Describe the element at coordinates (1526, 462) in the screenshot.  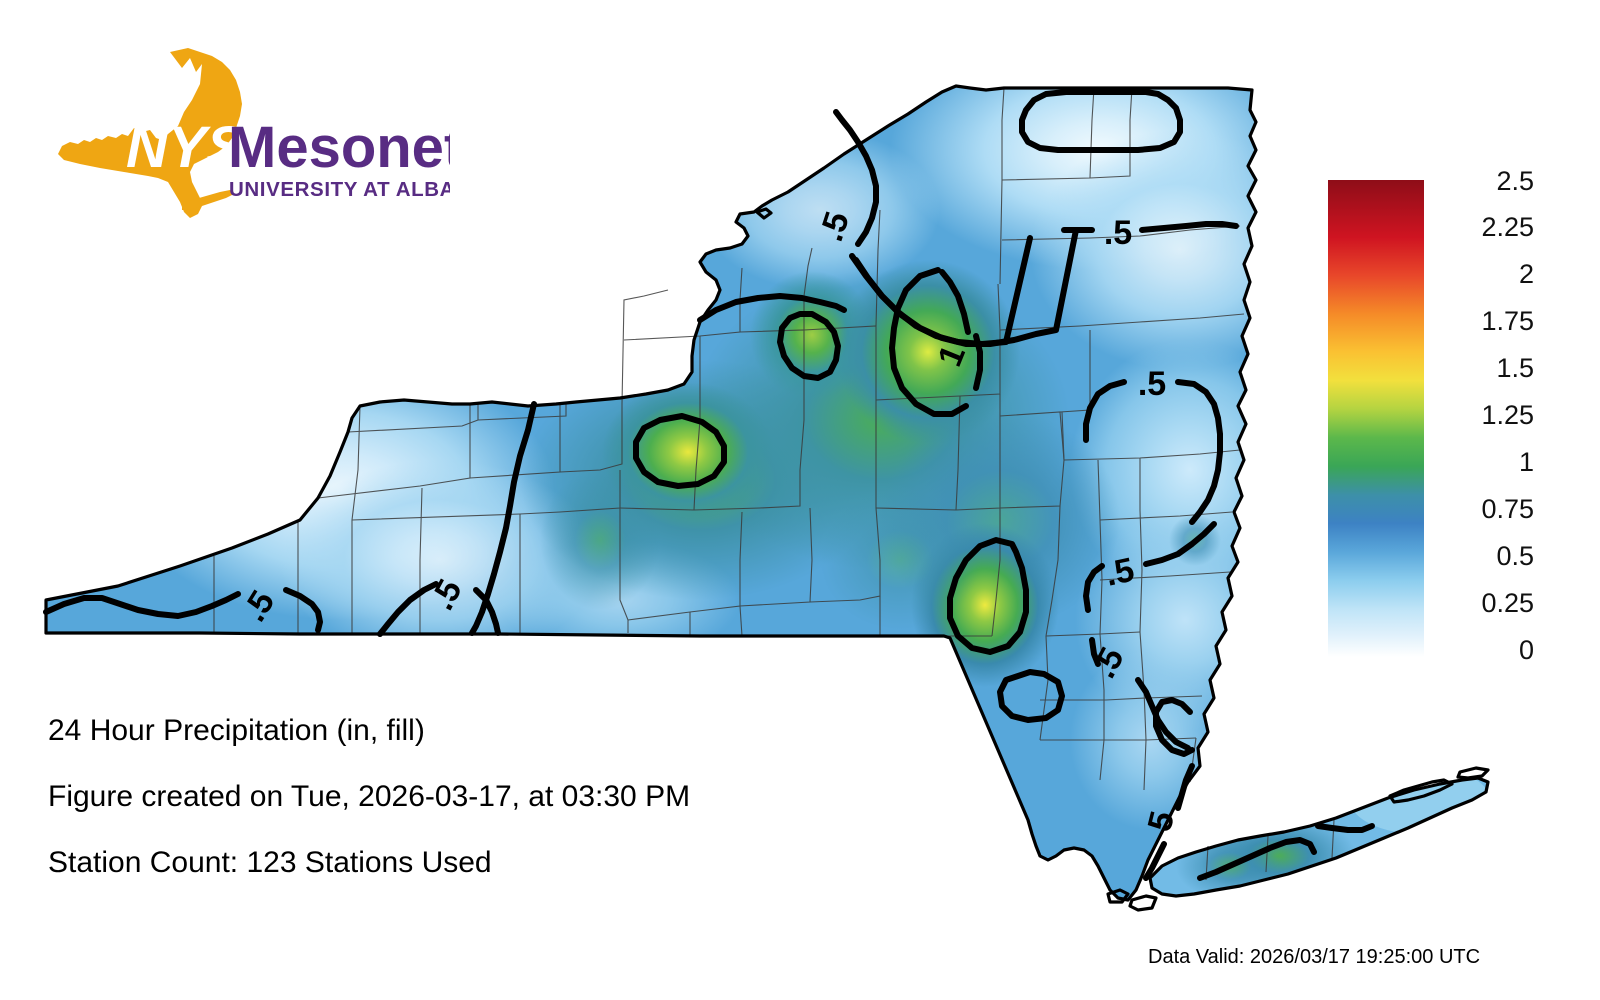
I see `colorbar-tick: 1` at that location.